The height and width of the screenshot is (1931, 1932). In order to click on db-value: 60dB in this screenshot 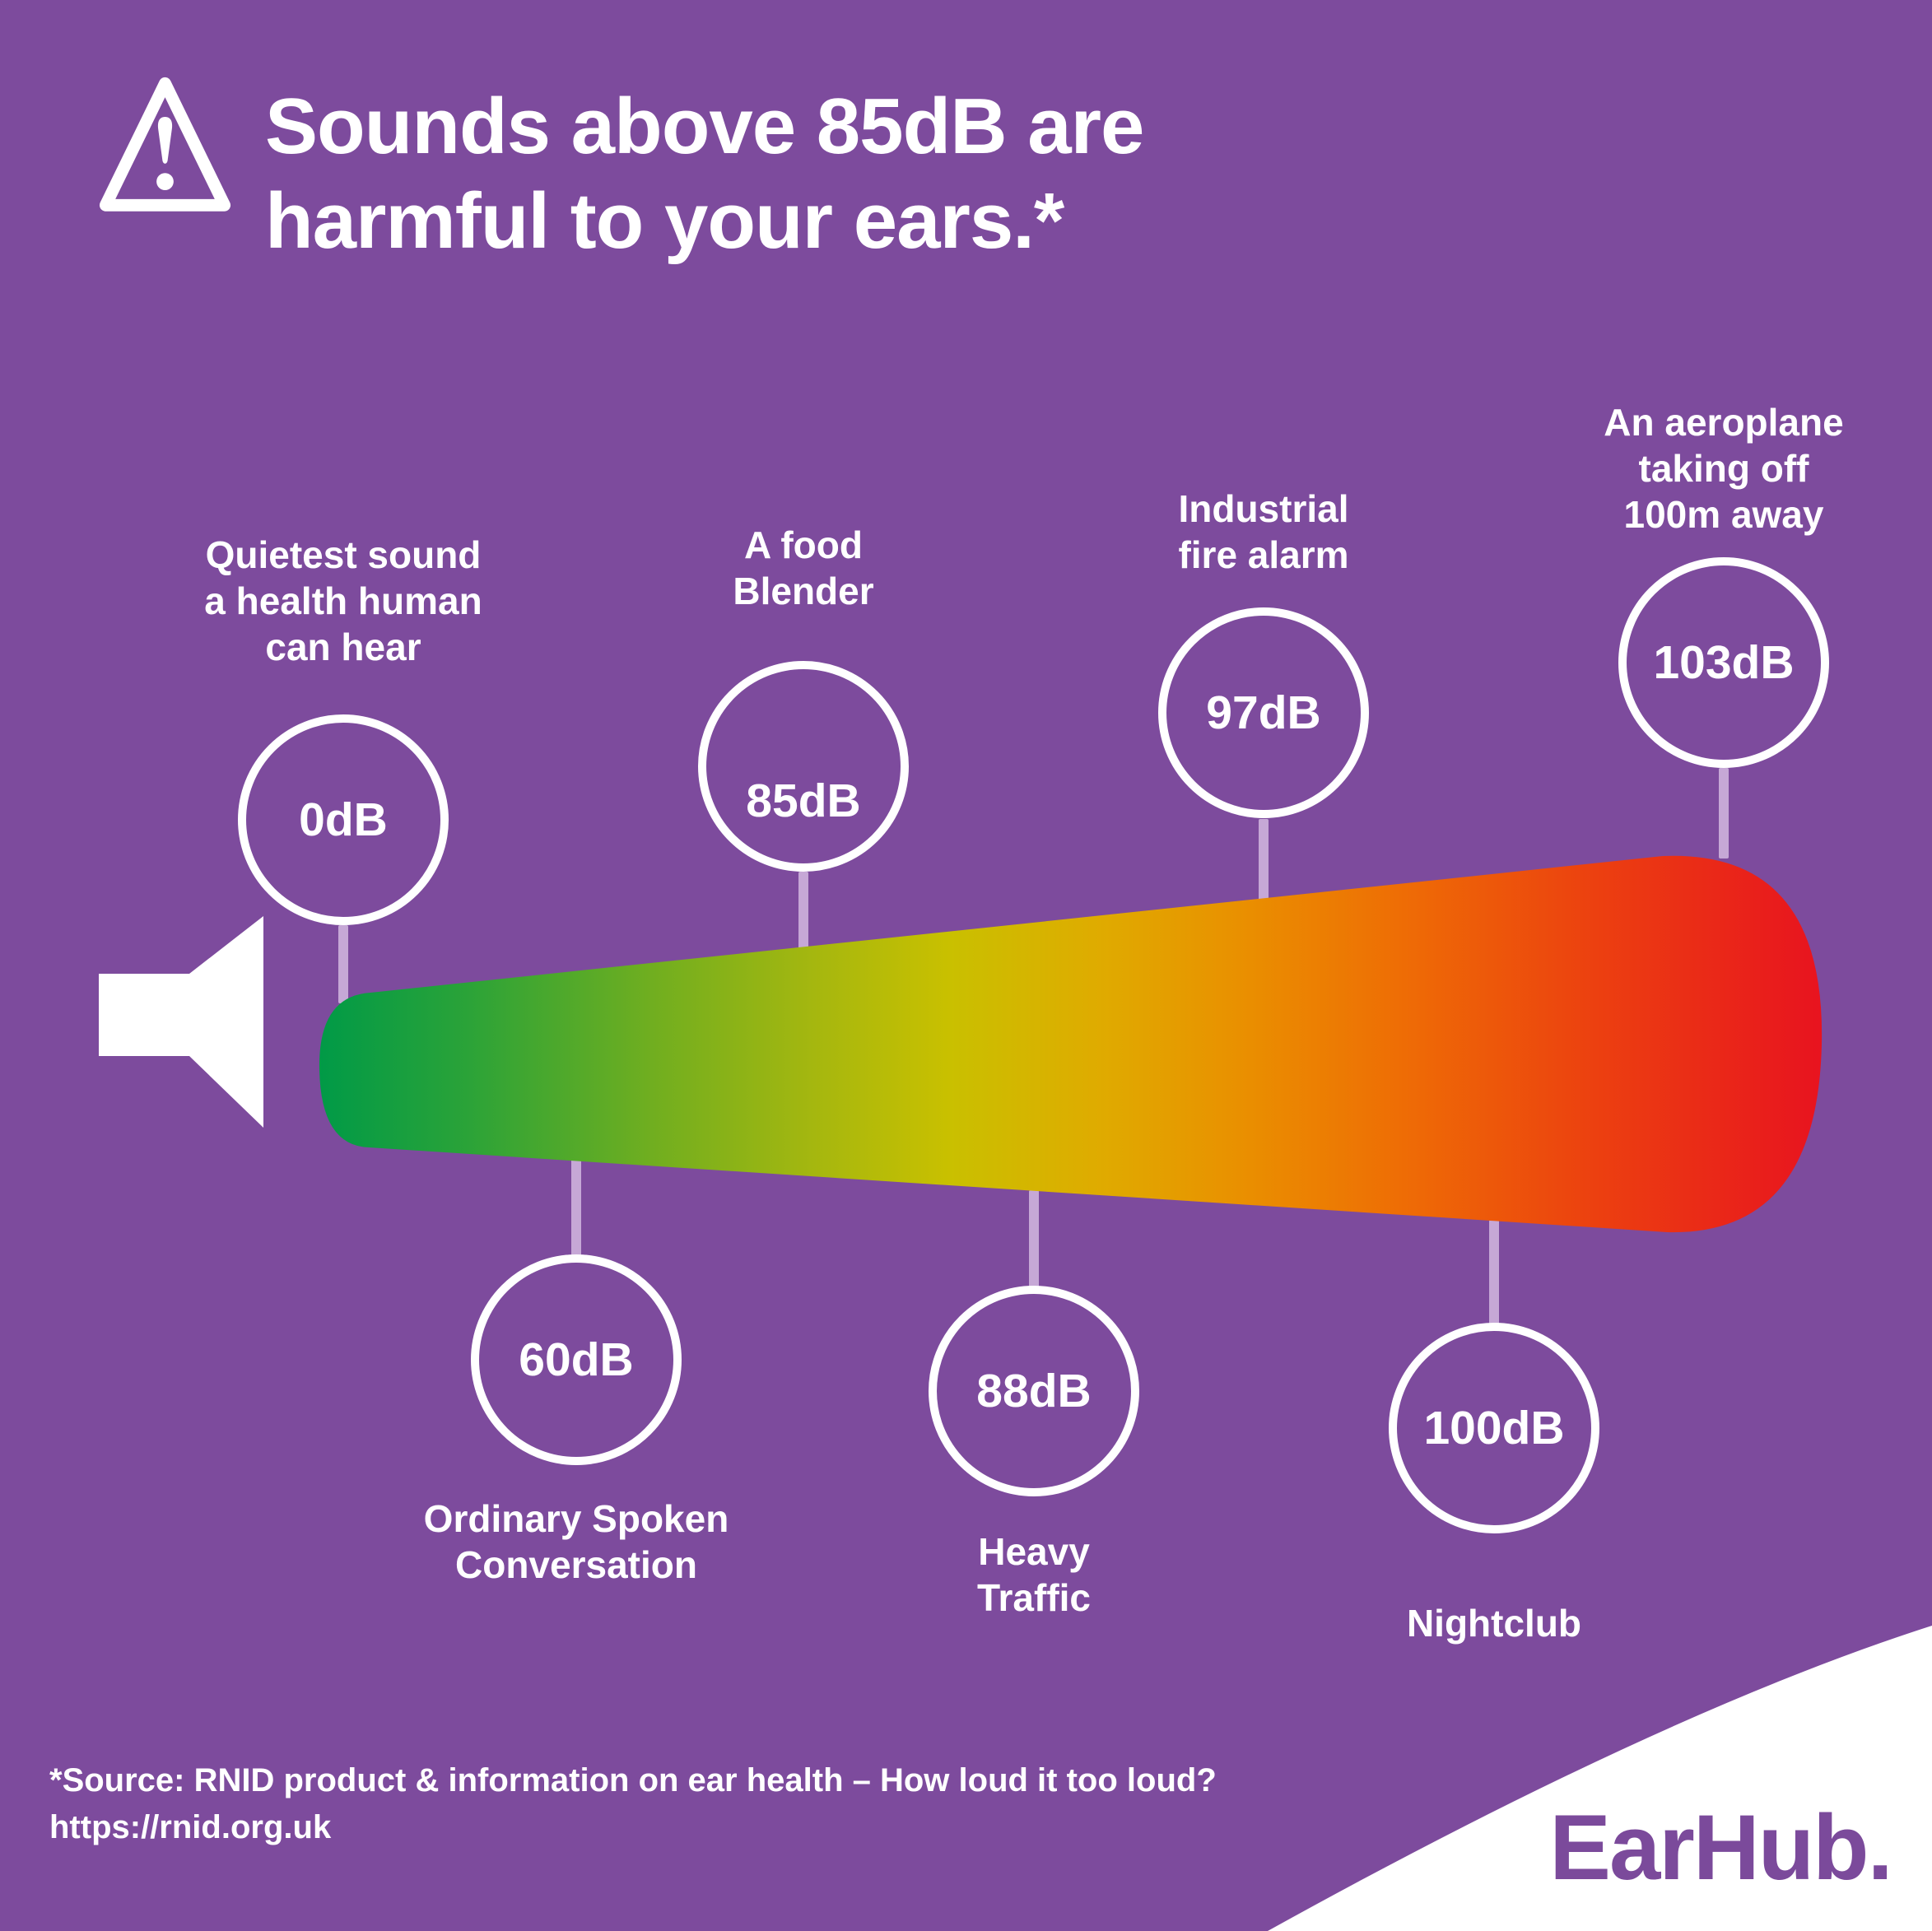, I will do `click(576, 1359)`.